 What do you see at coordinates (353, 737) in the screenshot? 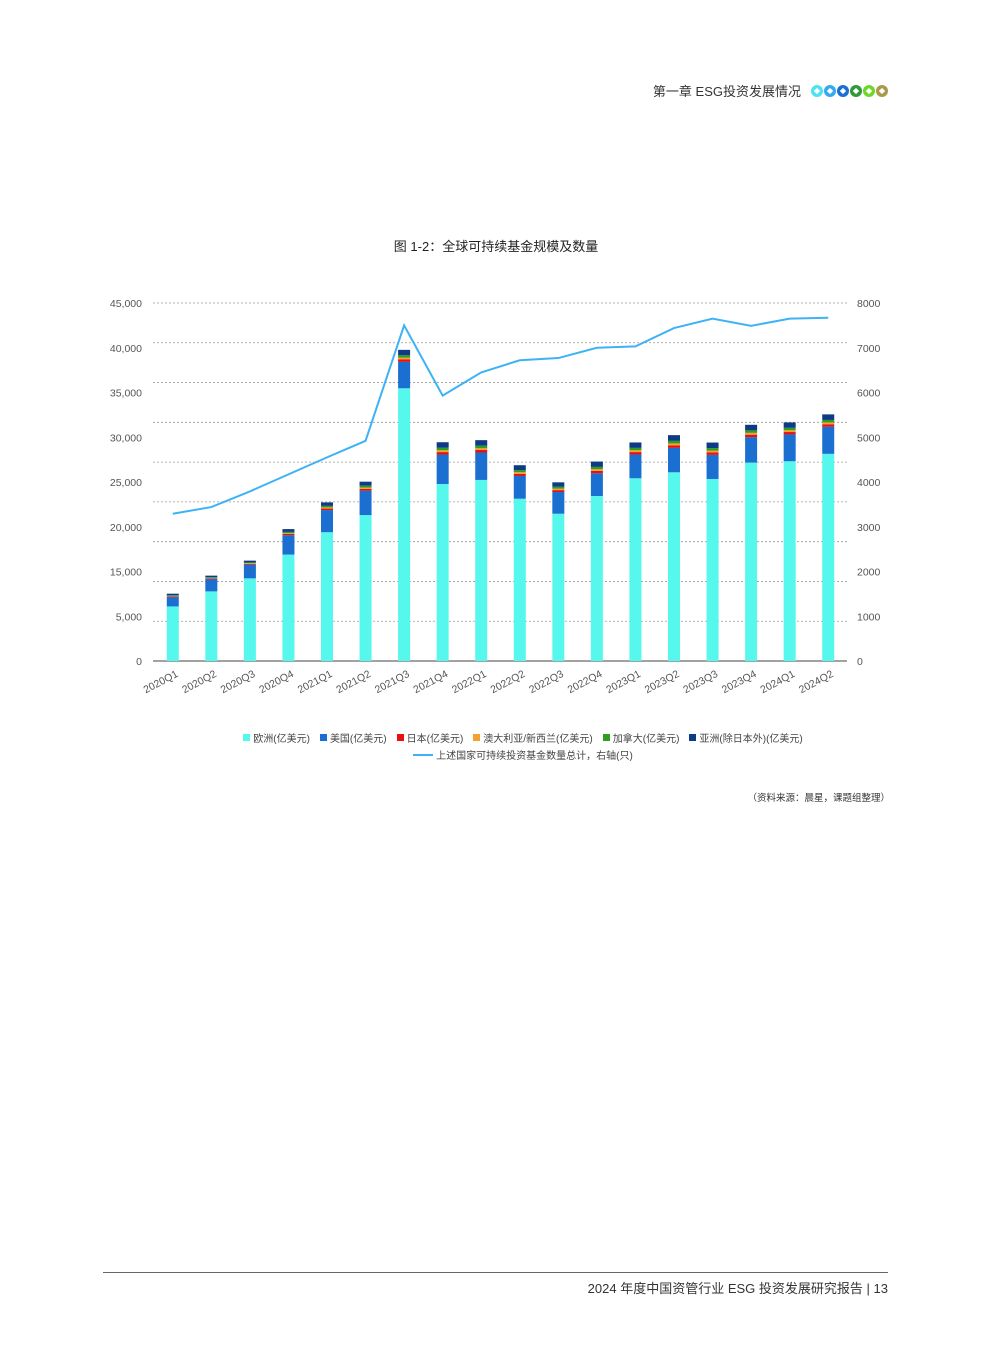
I see `legend-item: 美国(亿美元)` at bounding box center [353, 737].